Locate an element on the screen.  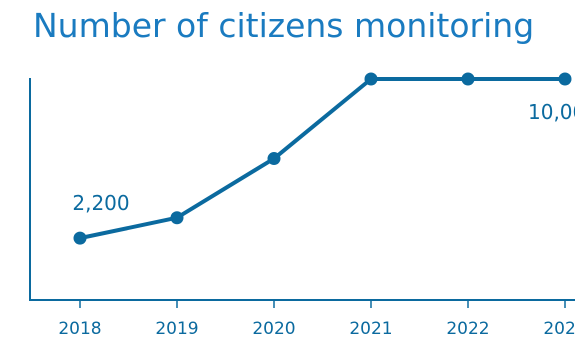
data-label: 2,200 is located at coordinates (100, 203).